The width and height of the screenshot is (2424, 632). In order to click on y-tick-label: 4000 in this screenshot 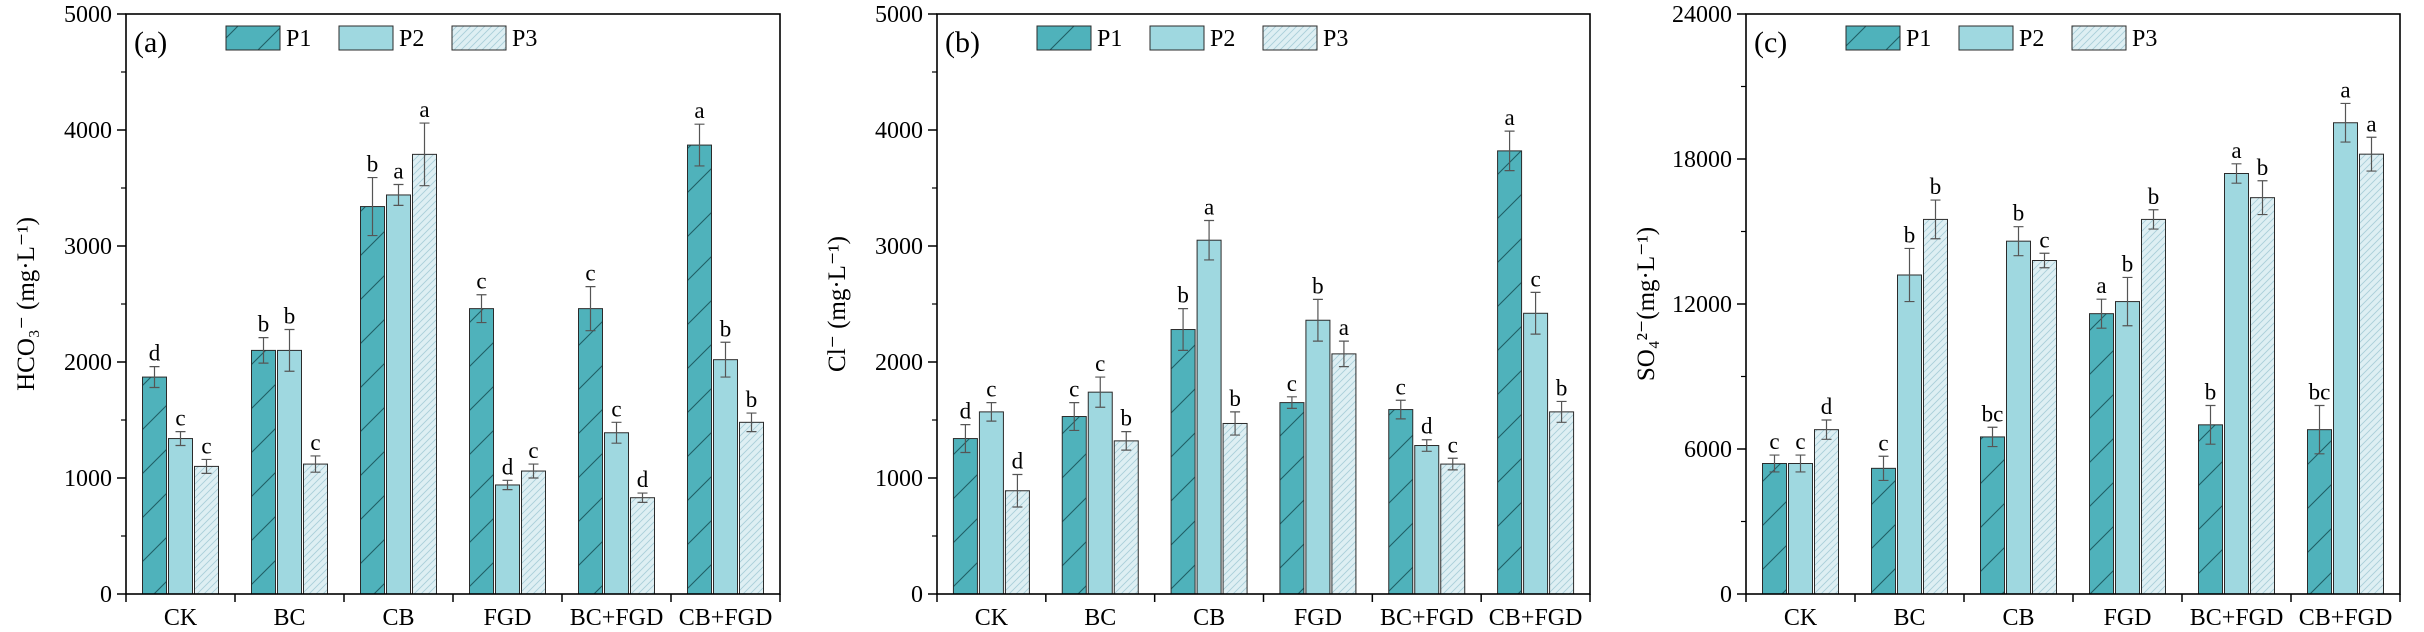, I will do `click(899, 131)`.